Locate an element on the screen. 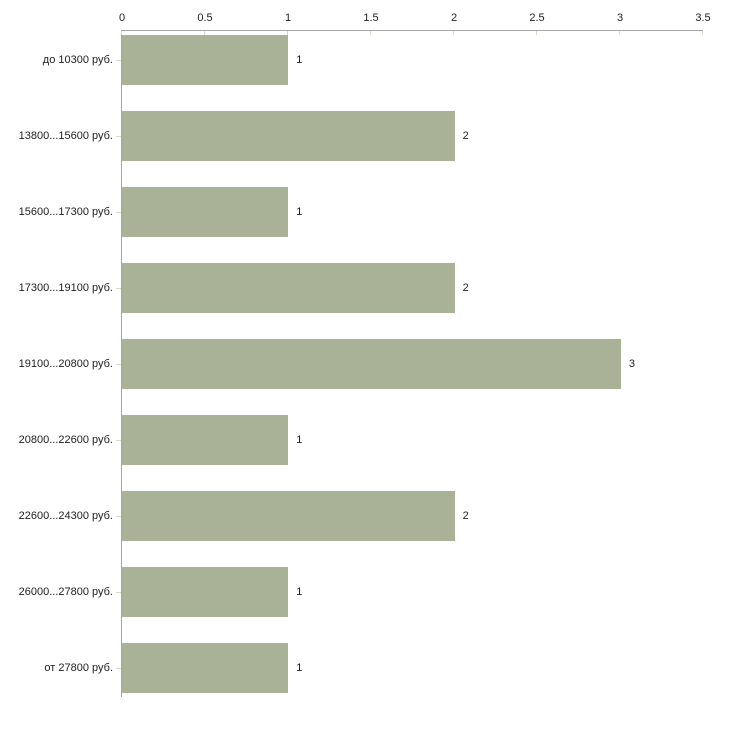 The image size is (730, 730). category-label: 13800...15600 руб. is located at coordinates (65, 136).